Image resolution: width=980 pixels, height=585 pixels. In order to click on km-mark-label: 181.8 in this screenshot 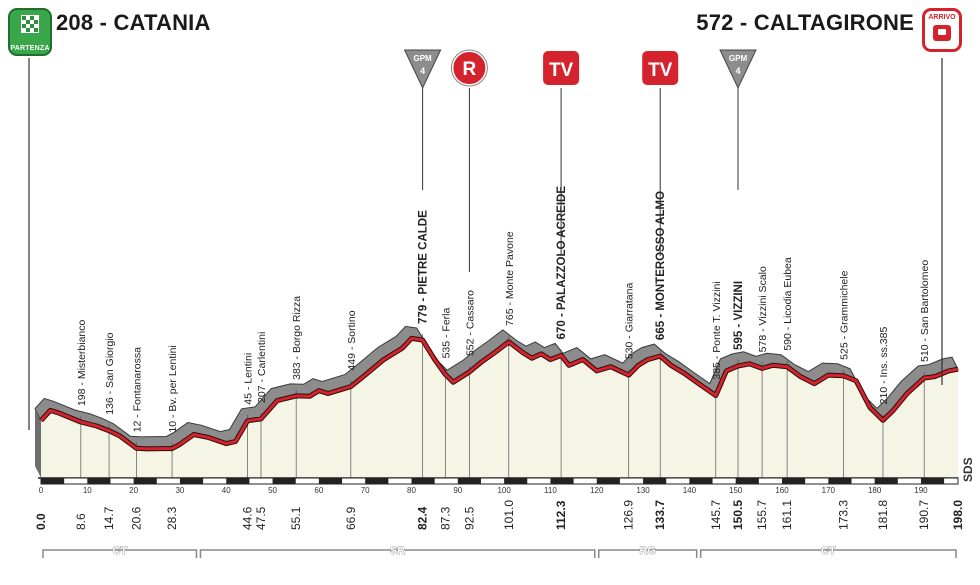, I will do `click(883, 515)`.